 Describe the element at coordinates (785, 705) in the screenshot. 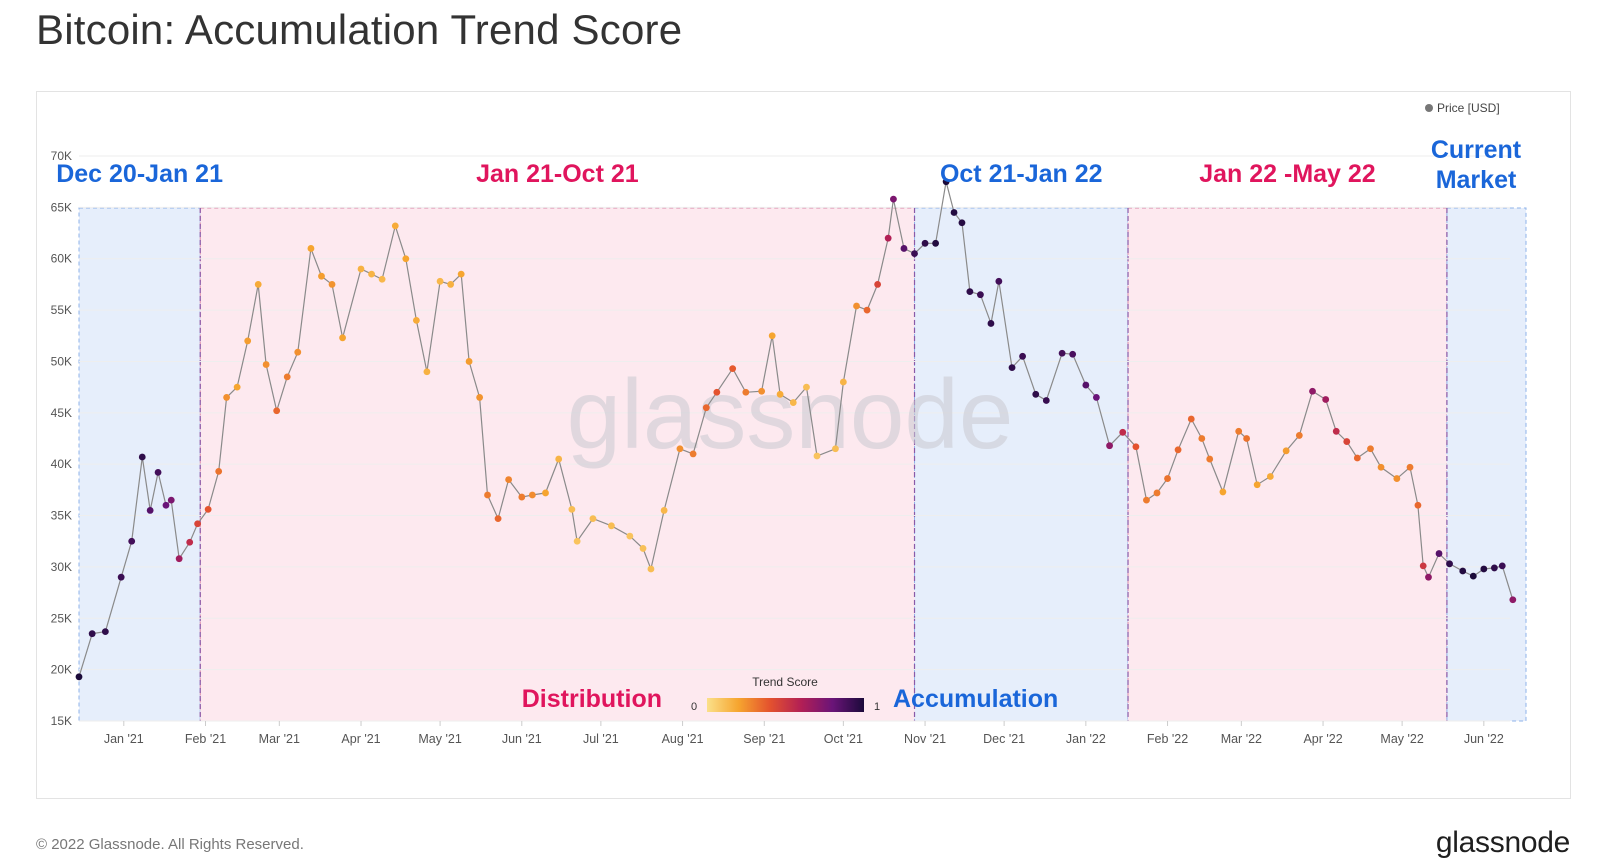

I see `colorbar-gradient` at that location.